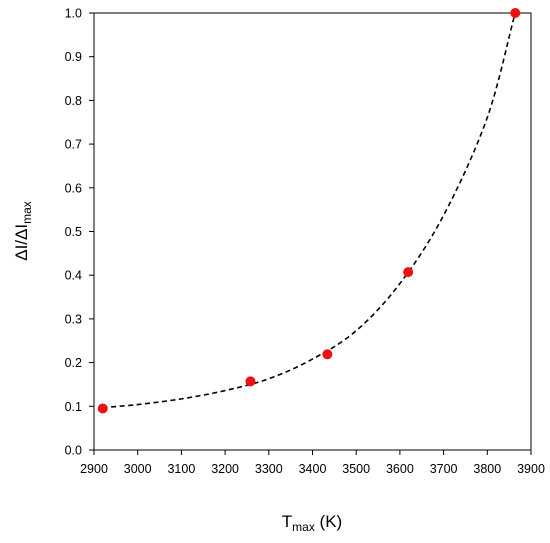  I want to click on y-axis: 0.0 0.1 0.2 0.3 0.4 0.5 0.6 0.7 0.8 0.9 1.0, so click(79, 232).